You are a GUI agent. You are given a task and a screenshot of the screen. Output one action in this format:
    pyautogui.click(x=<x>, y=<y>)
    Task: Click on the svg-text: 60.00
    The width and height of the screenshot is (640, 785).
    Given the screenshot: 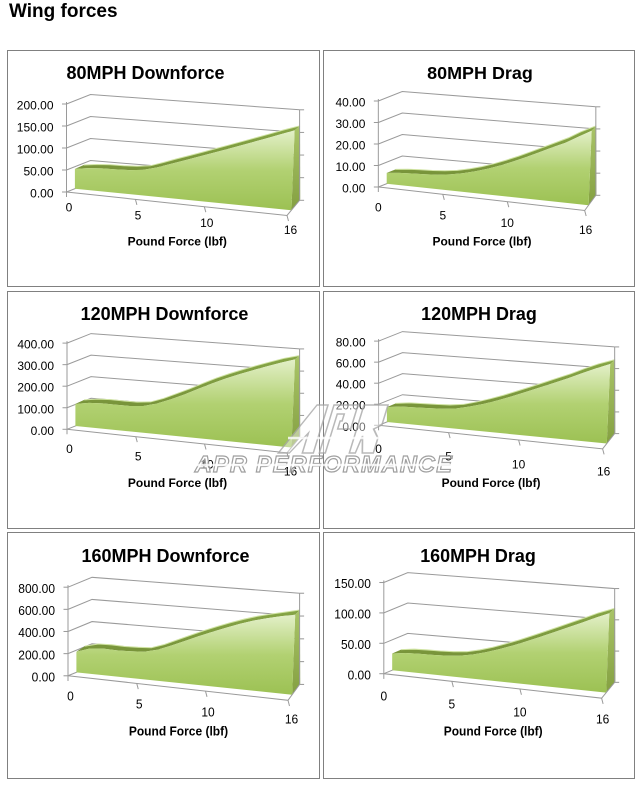 What is the action you would take?
    pyautogui.click(x=351, y=364)
    